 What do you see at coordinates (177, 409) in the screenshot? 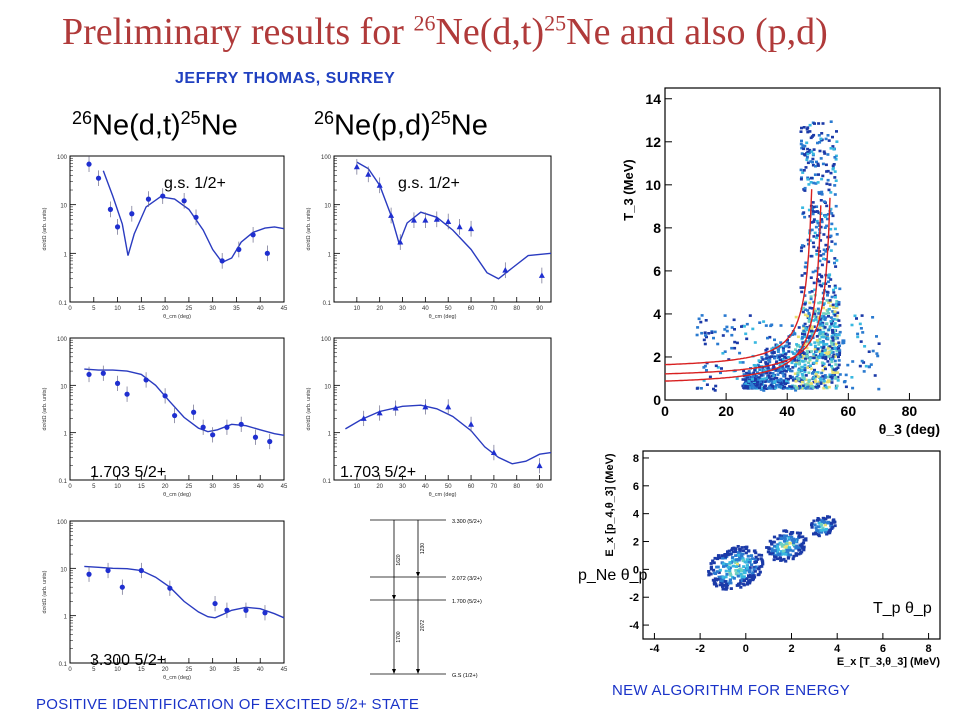
I see `plot-frame` at bounding box center [177, 409].